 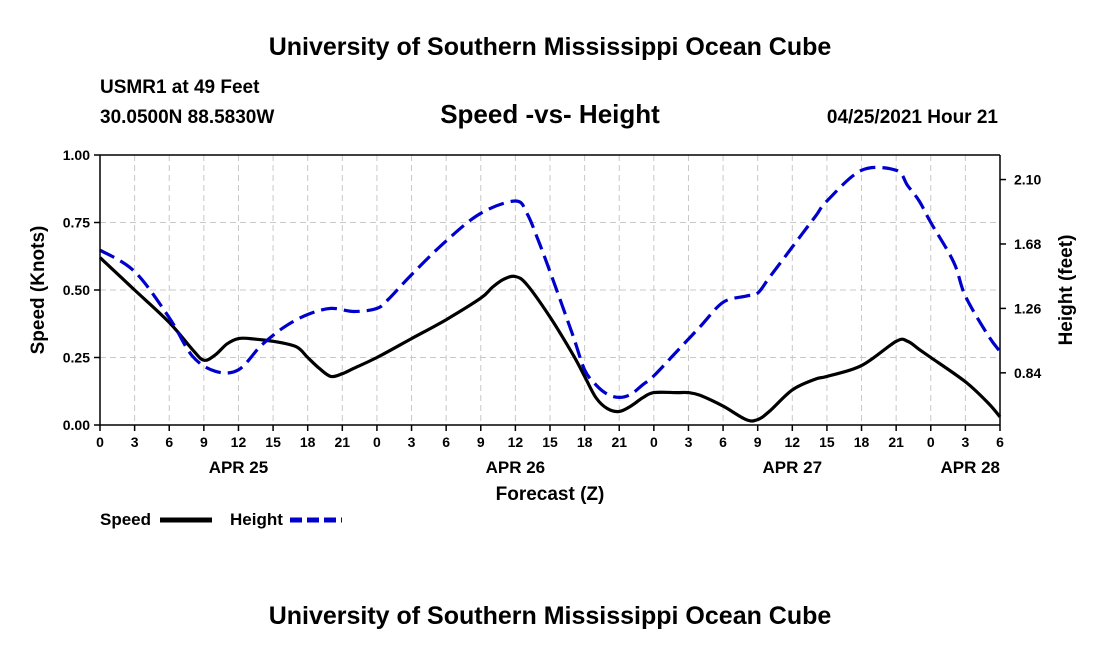 I want to click on y2-tick-label: 2.10, so click(x=1027, y=180).